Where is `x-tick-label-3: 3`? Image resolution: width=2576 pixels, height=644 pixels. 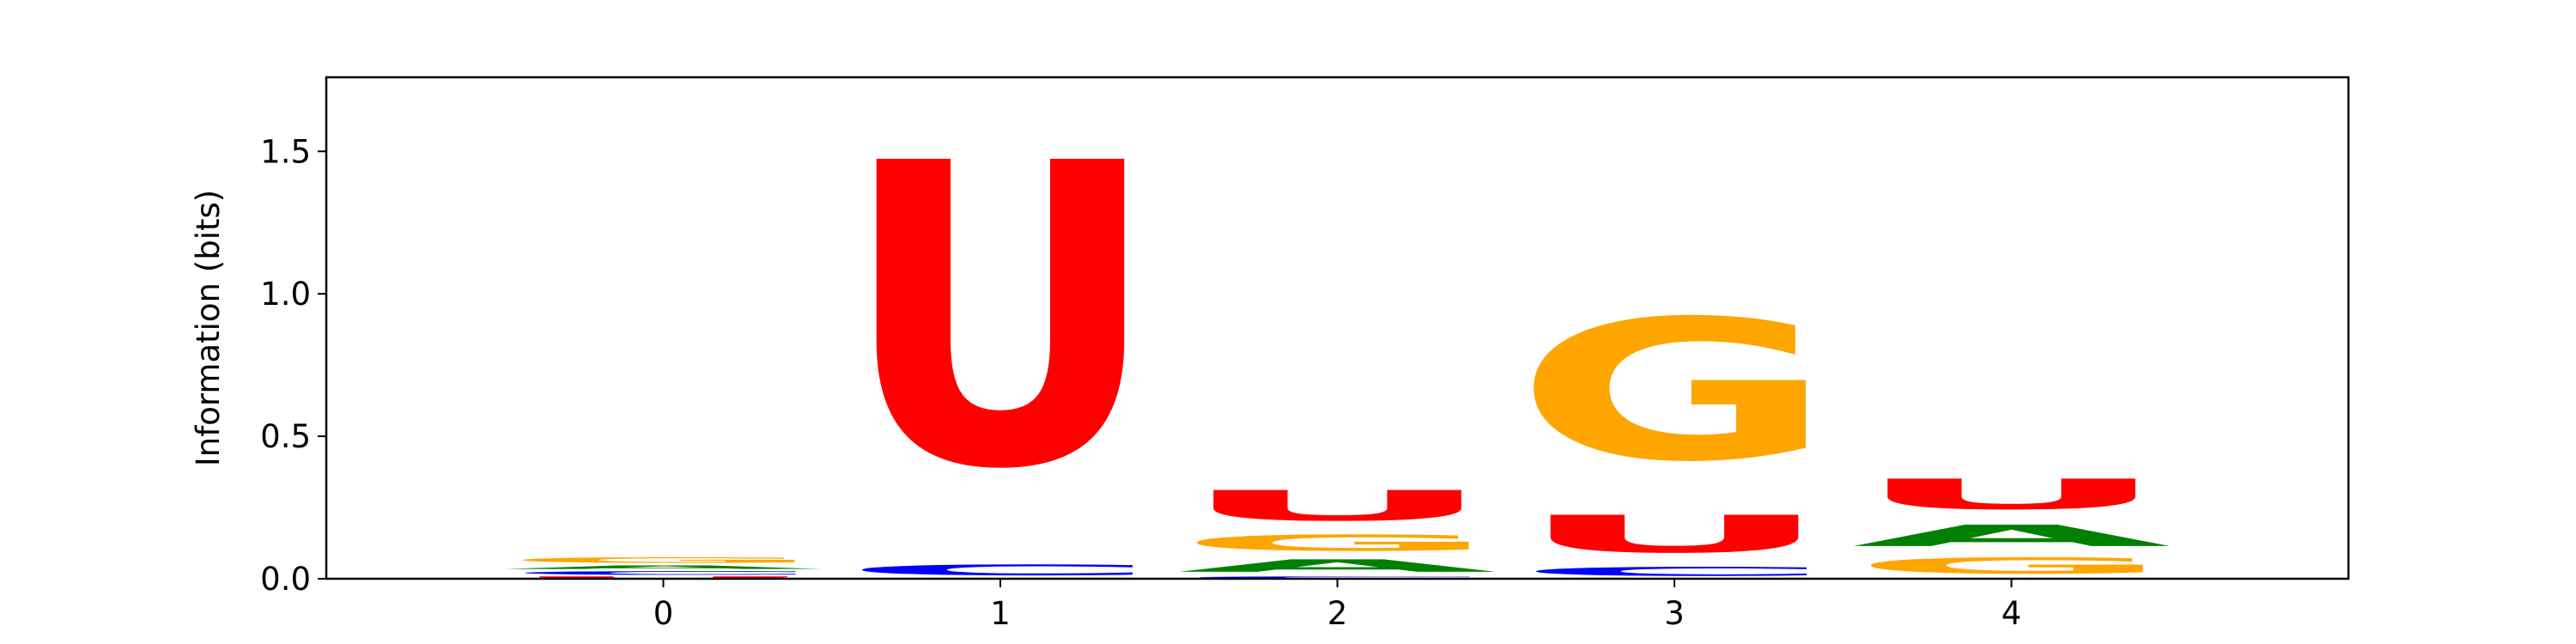 x-tick-label-3: 3 is located at coordinates (1675, 614).